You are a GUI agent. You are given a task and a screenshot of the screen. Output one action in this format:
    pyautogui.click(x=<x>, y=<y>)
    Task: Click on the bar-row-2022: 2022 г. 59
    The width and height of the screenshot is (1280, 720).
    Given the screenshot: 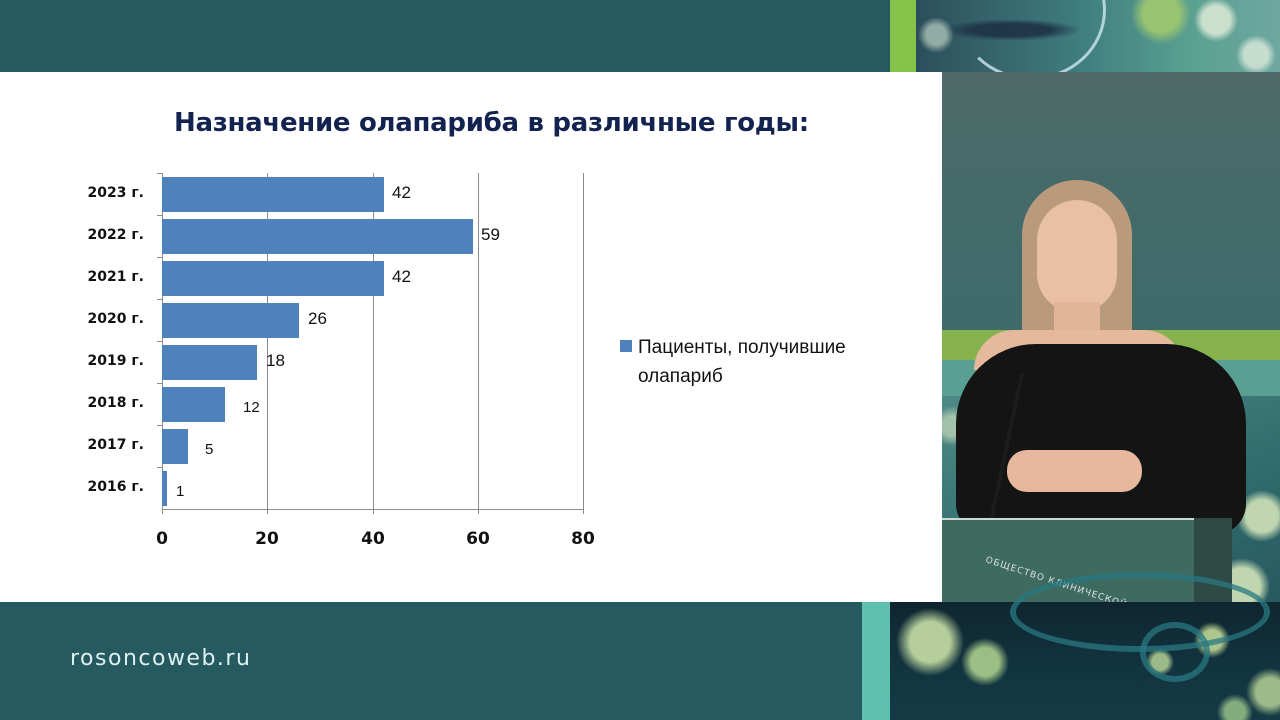 What is the action you would take?
    pyautogui.click(x=336, y=236)
    